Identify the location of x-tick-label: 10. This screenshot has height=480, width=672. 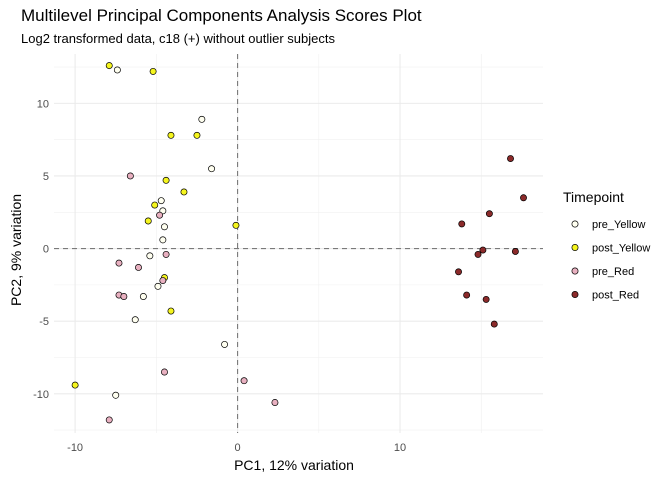
(400, 448).